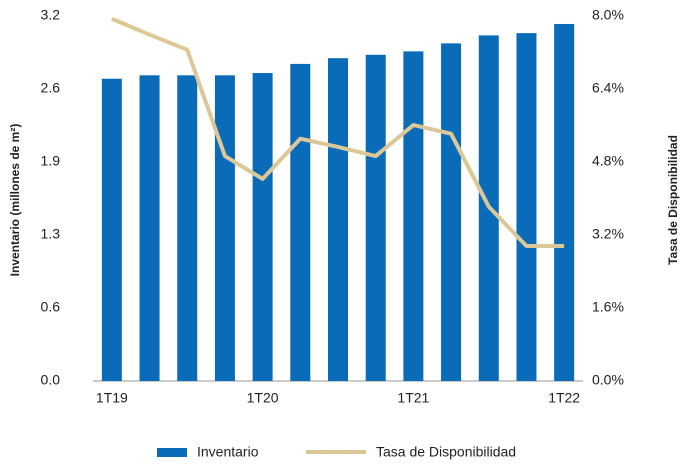 The image size is (683, 465). What do you see at coordinates (51, 88) in the screenshot?
I see `y-tick-label: 2.6` at bounding box center [51, 88].